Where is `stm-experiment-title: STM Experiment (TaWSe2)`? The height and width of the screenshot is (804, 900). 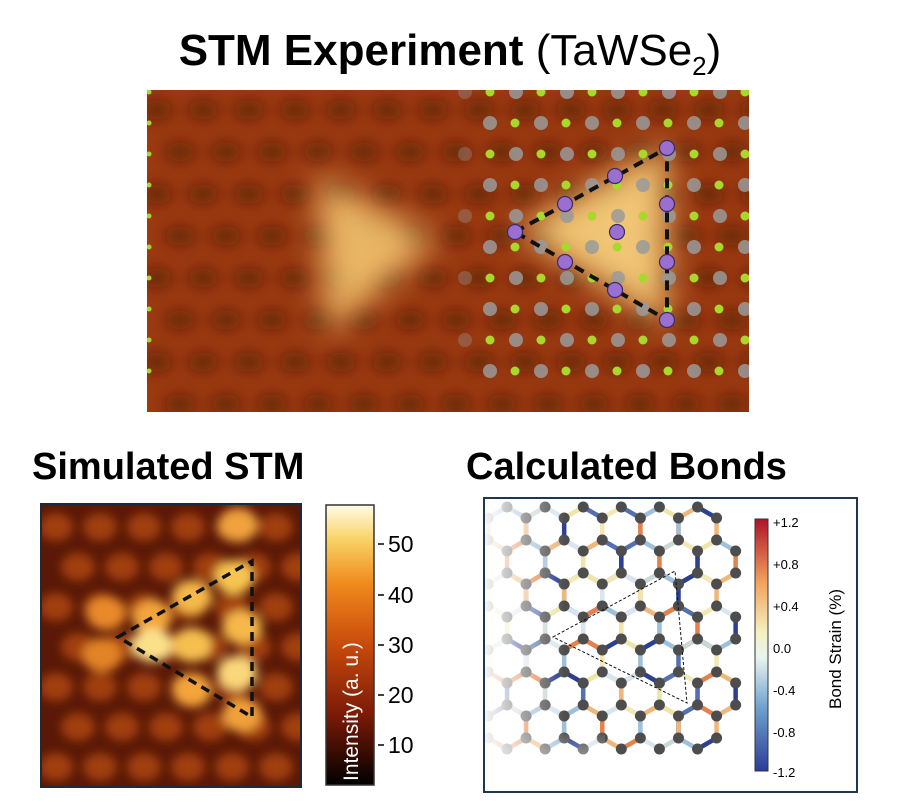
stm-experiment-title: STM Experiment (TaWSe2) is located at coordinates (450, 54).